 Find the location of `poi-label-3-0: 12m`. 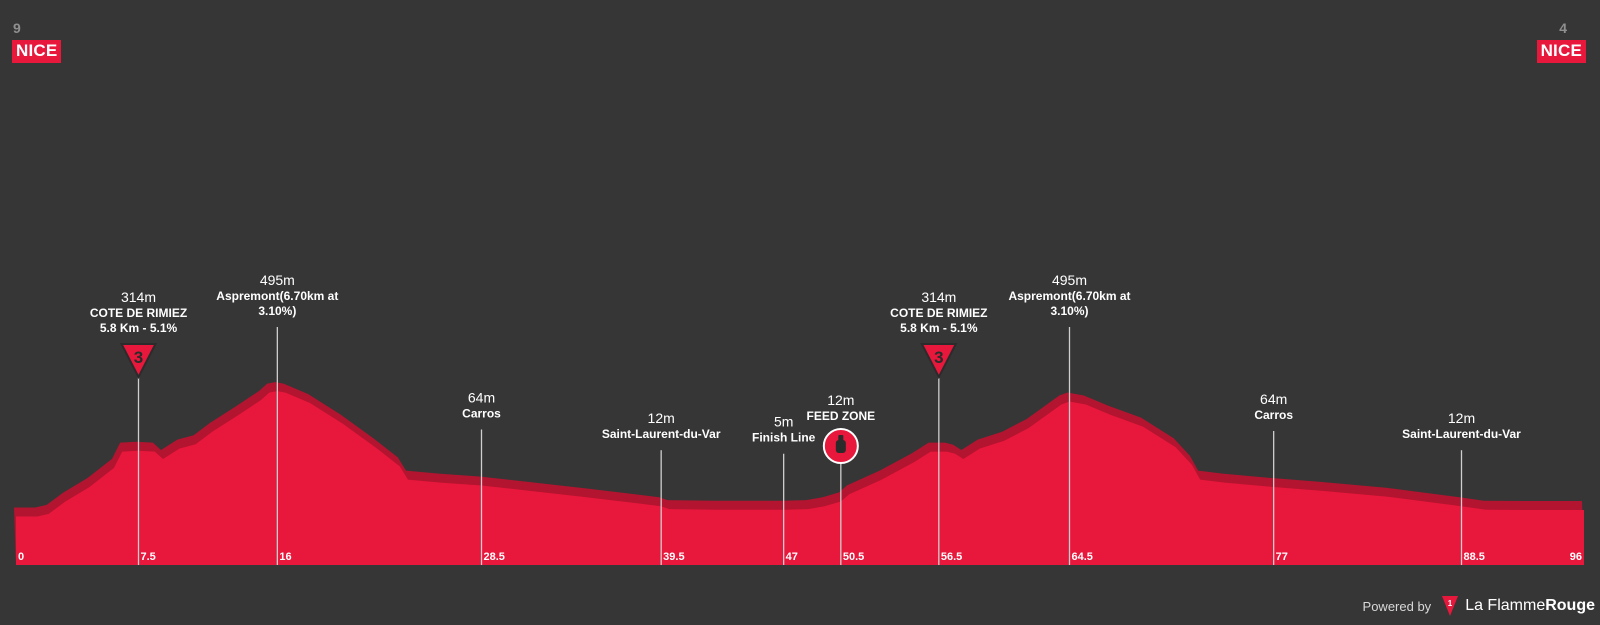

poi-label-3-0: 12m is located at coordinates (661, 418).